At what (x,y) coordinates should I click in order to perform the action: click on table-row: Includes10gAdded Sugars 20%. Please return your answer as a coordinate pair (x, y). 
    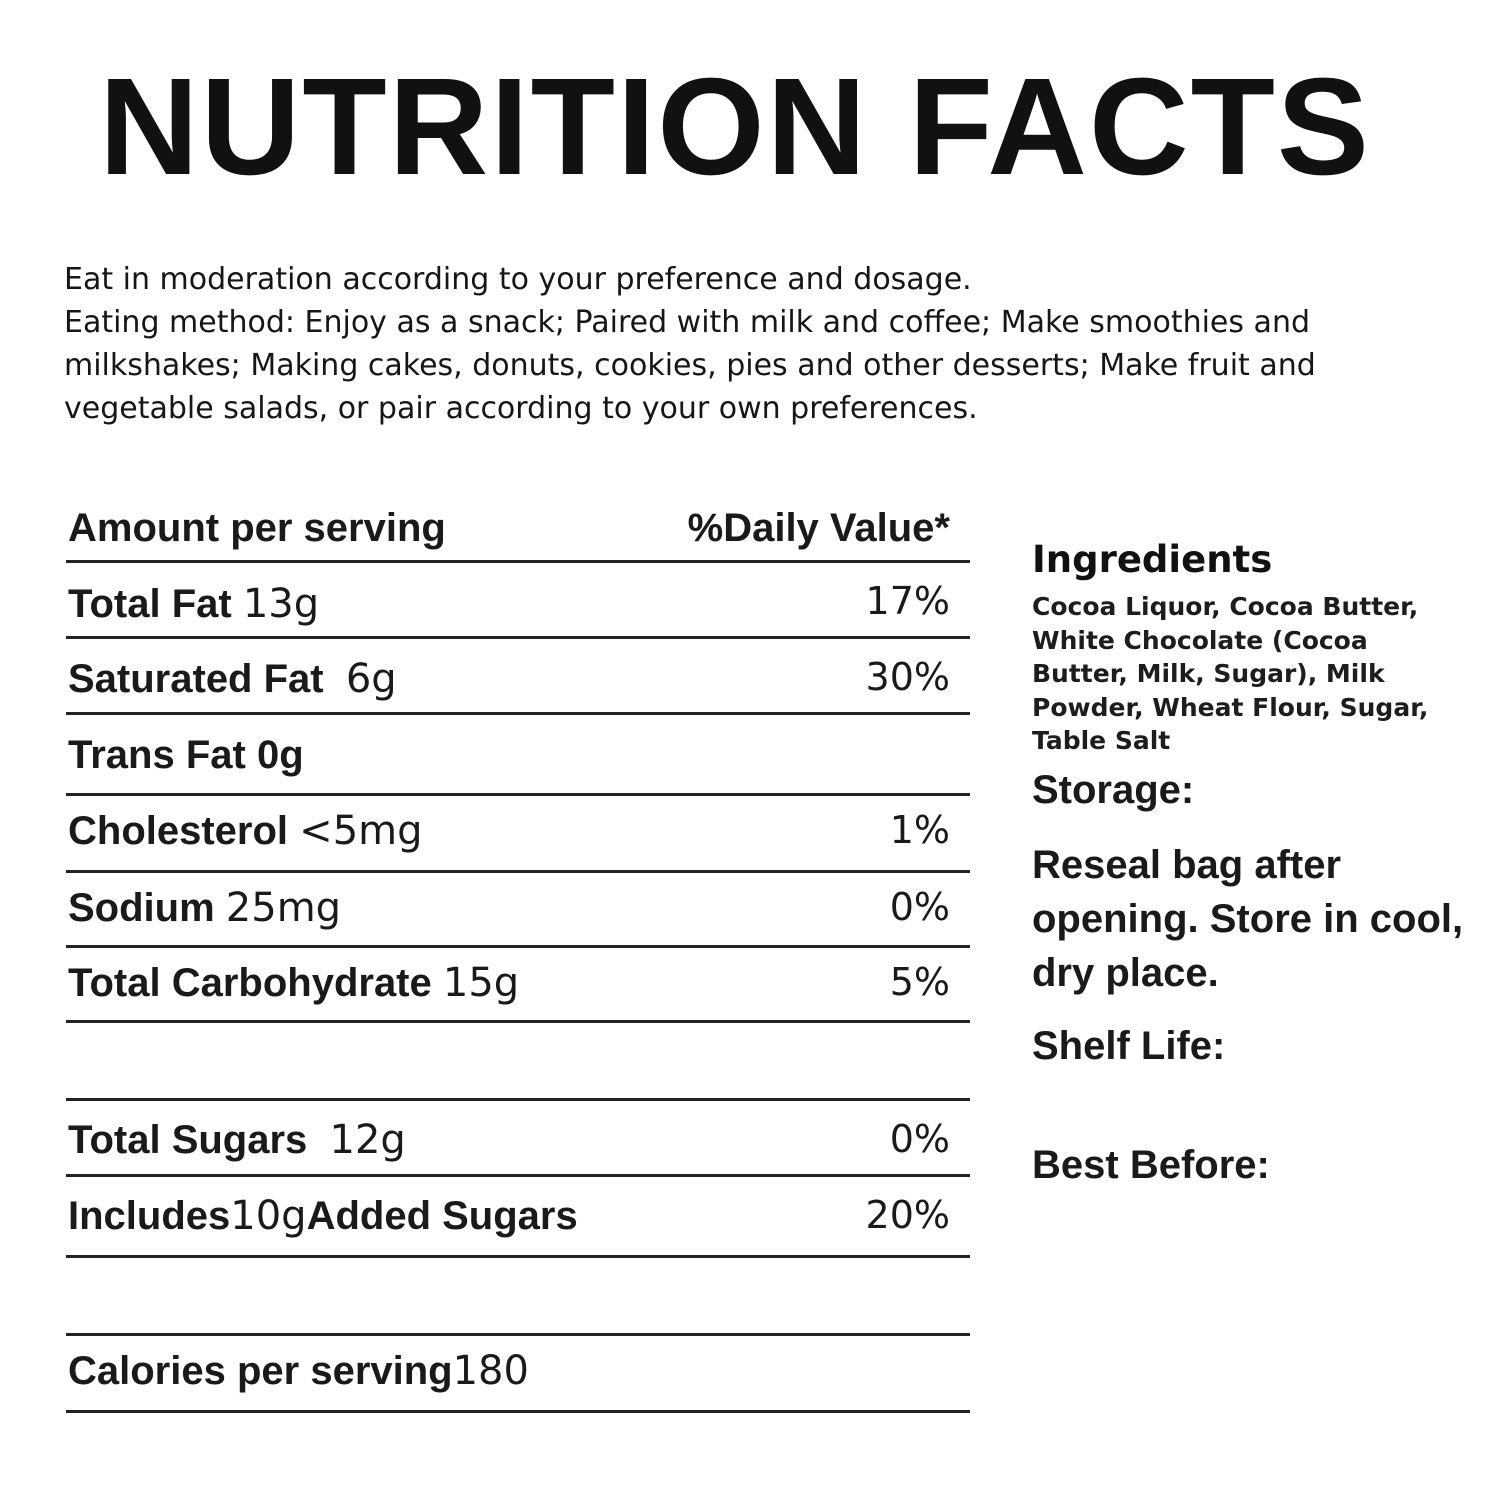
    Looking at the image, I should click on (518, 1217).